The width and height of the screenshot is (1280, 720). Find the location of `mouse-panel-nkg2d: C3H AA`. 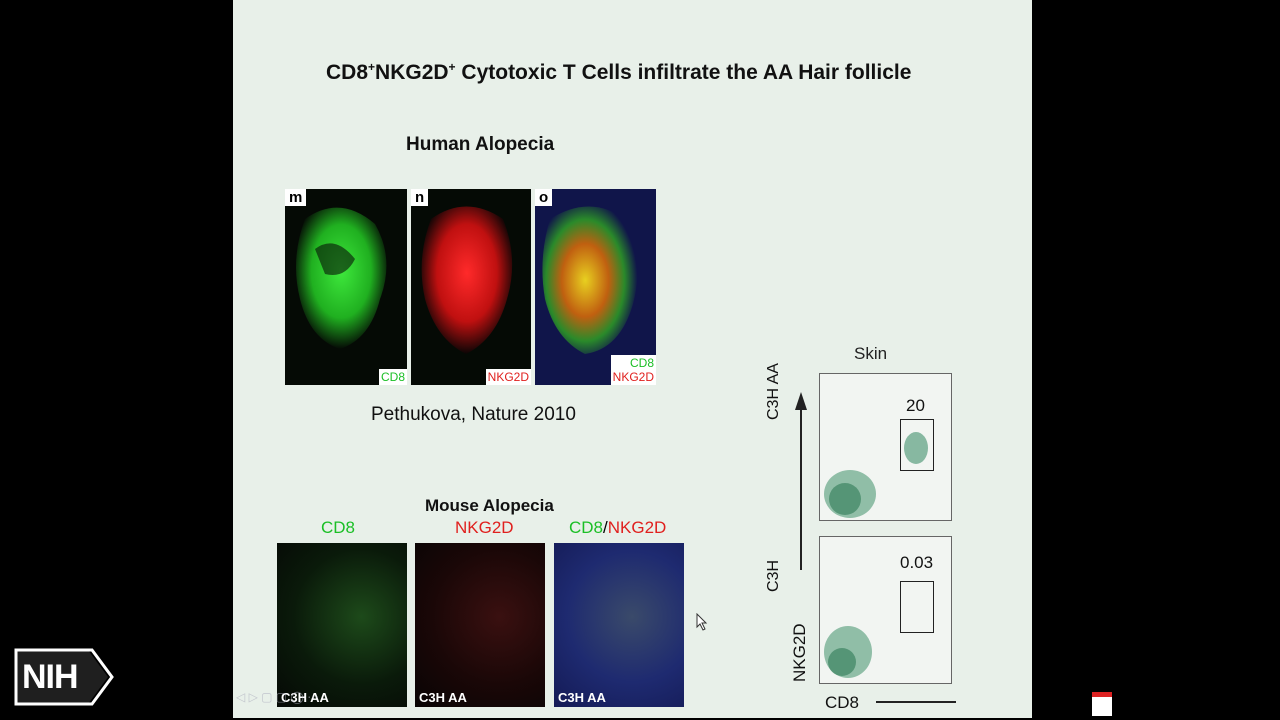

mouse-panel-nkg2d: C3H AA is located at coordinates (480, 625).